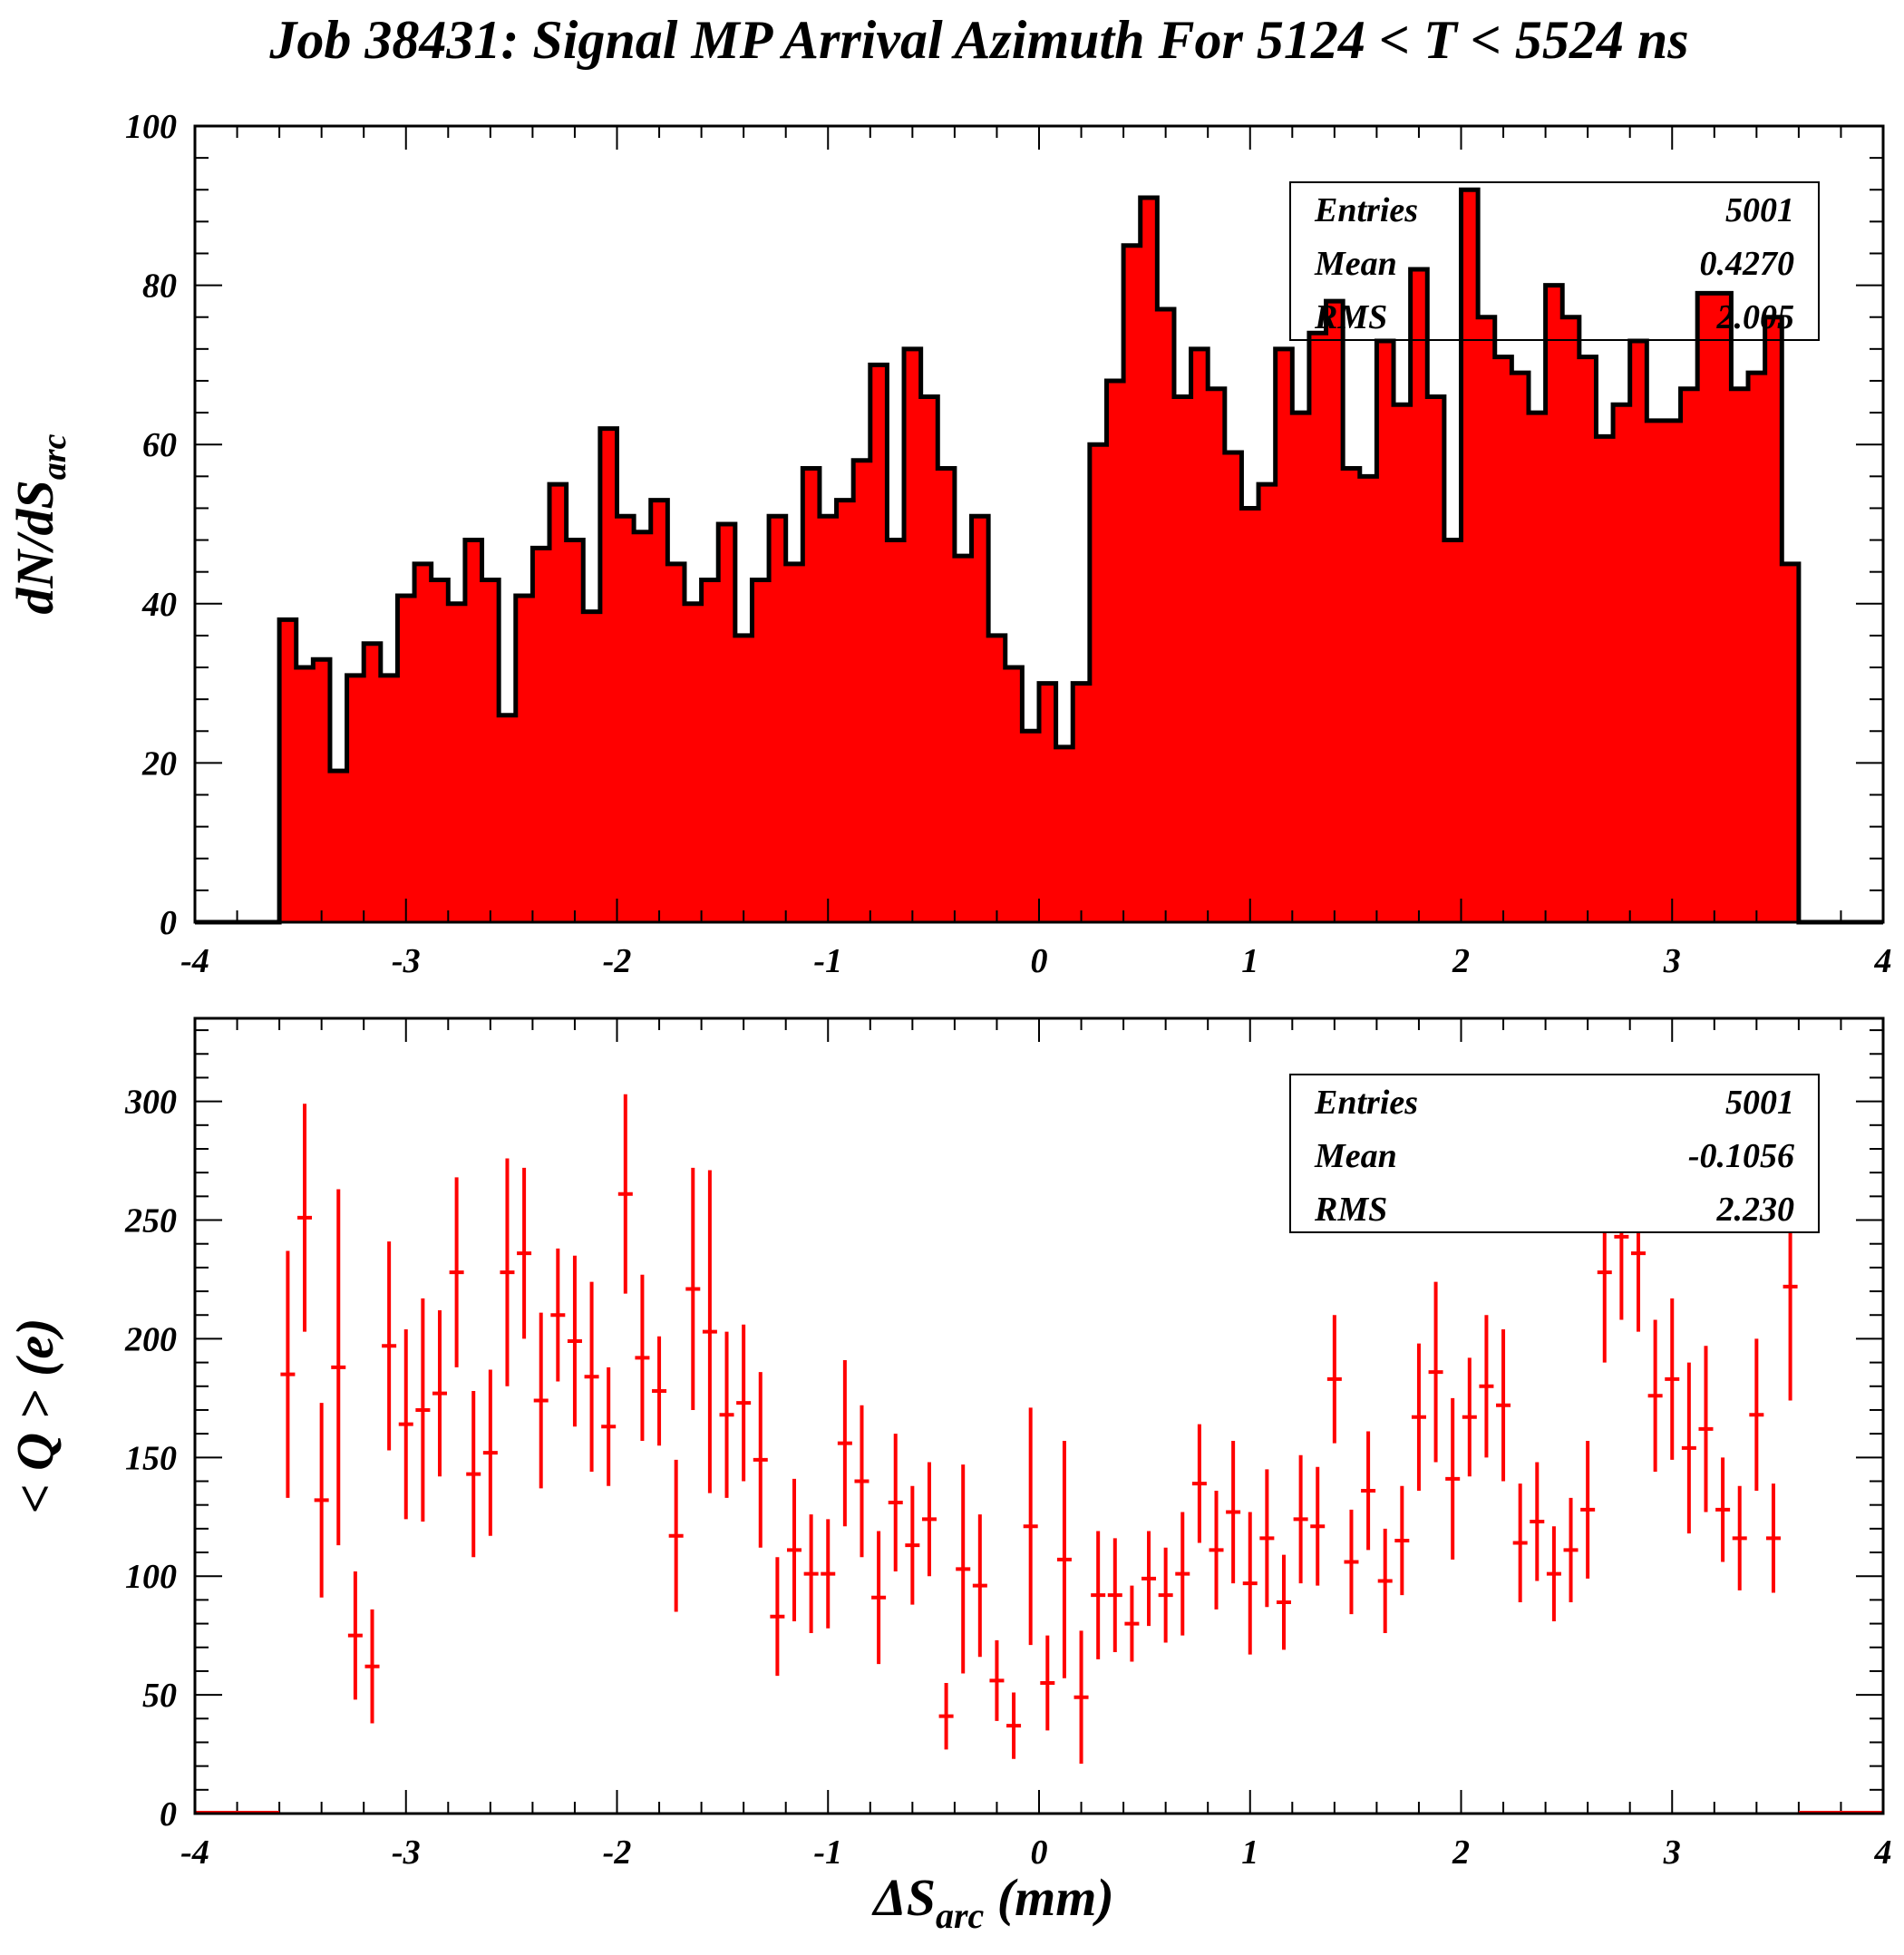 This screenshot has width=1904, height=1955. I want to click on y-tick-label: 50, so click(159, 1696).